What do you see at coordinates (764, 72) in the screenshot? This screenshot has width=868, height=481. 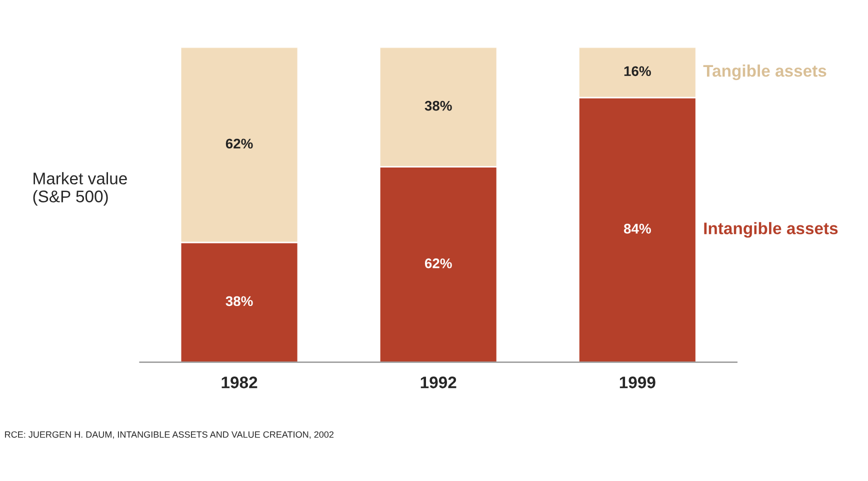 I see `series-label: Tangible assets` at bounding box center [764, 72].